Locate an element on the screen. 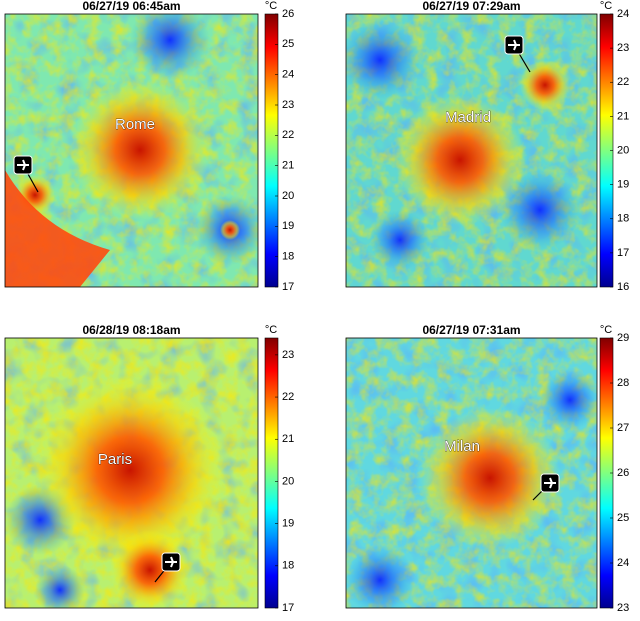 This screenshot has height=621, width=640. colorbar-tick-label: 16 is located at coordinates (623, 287).